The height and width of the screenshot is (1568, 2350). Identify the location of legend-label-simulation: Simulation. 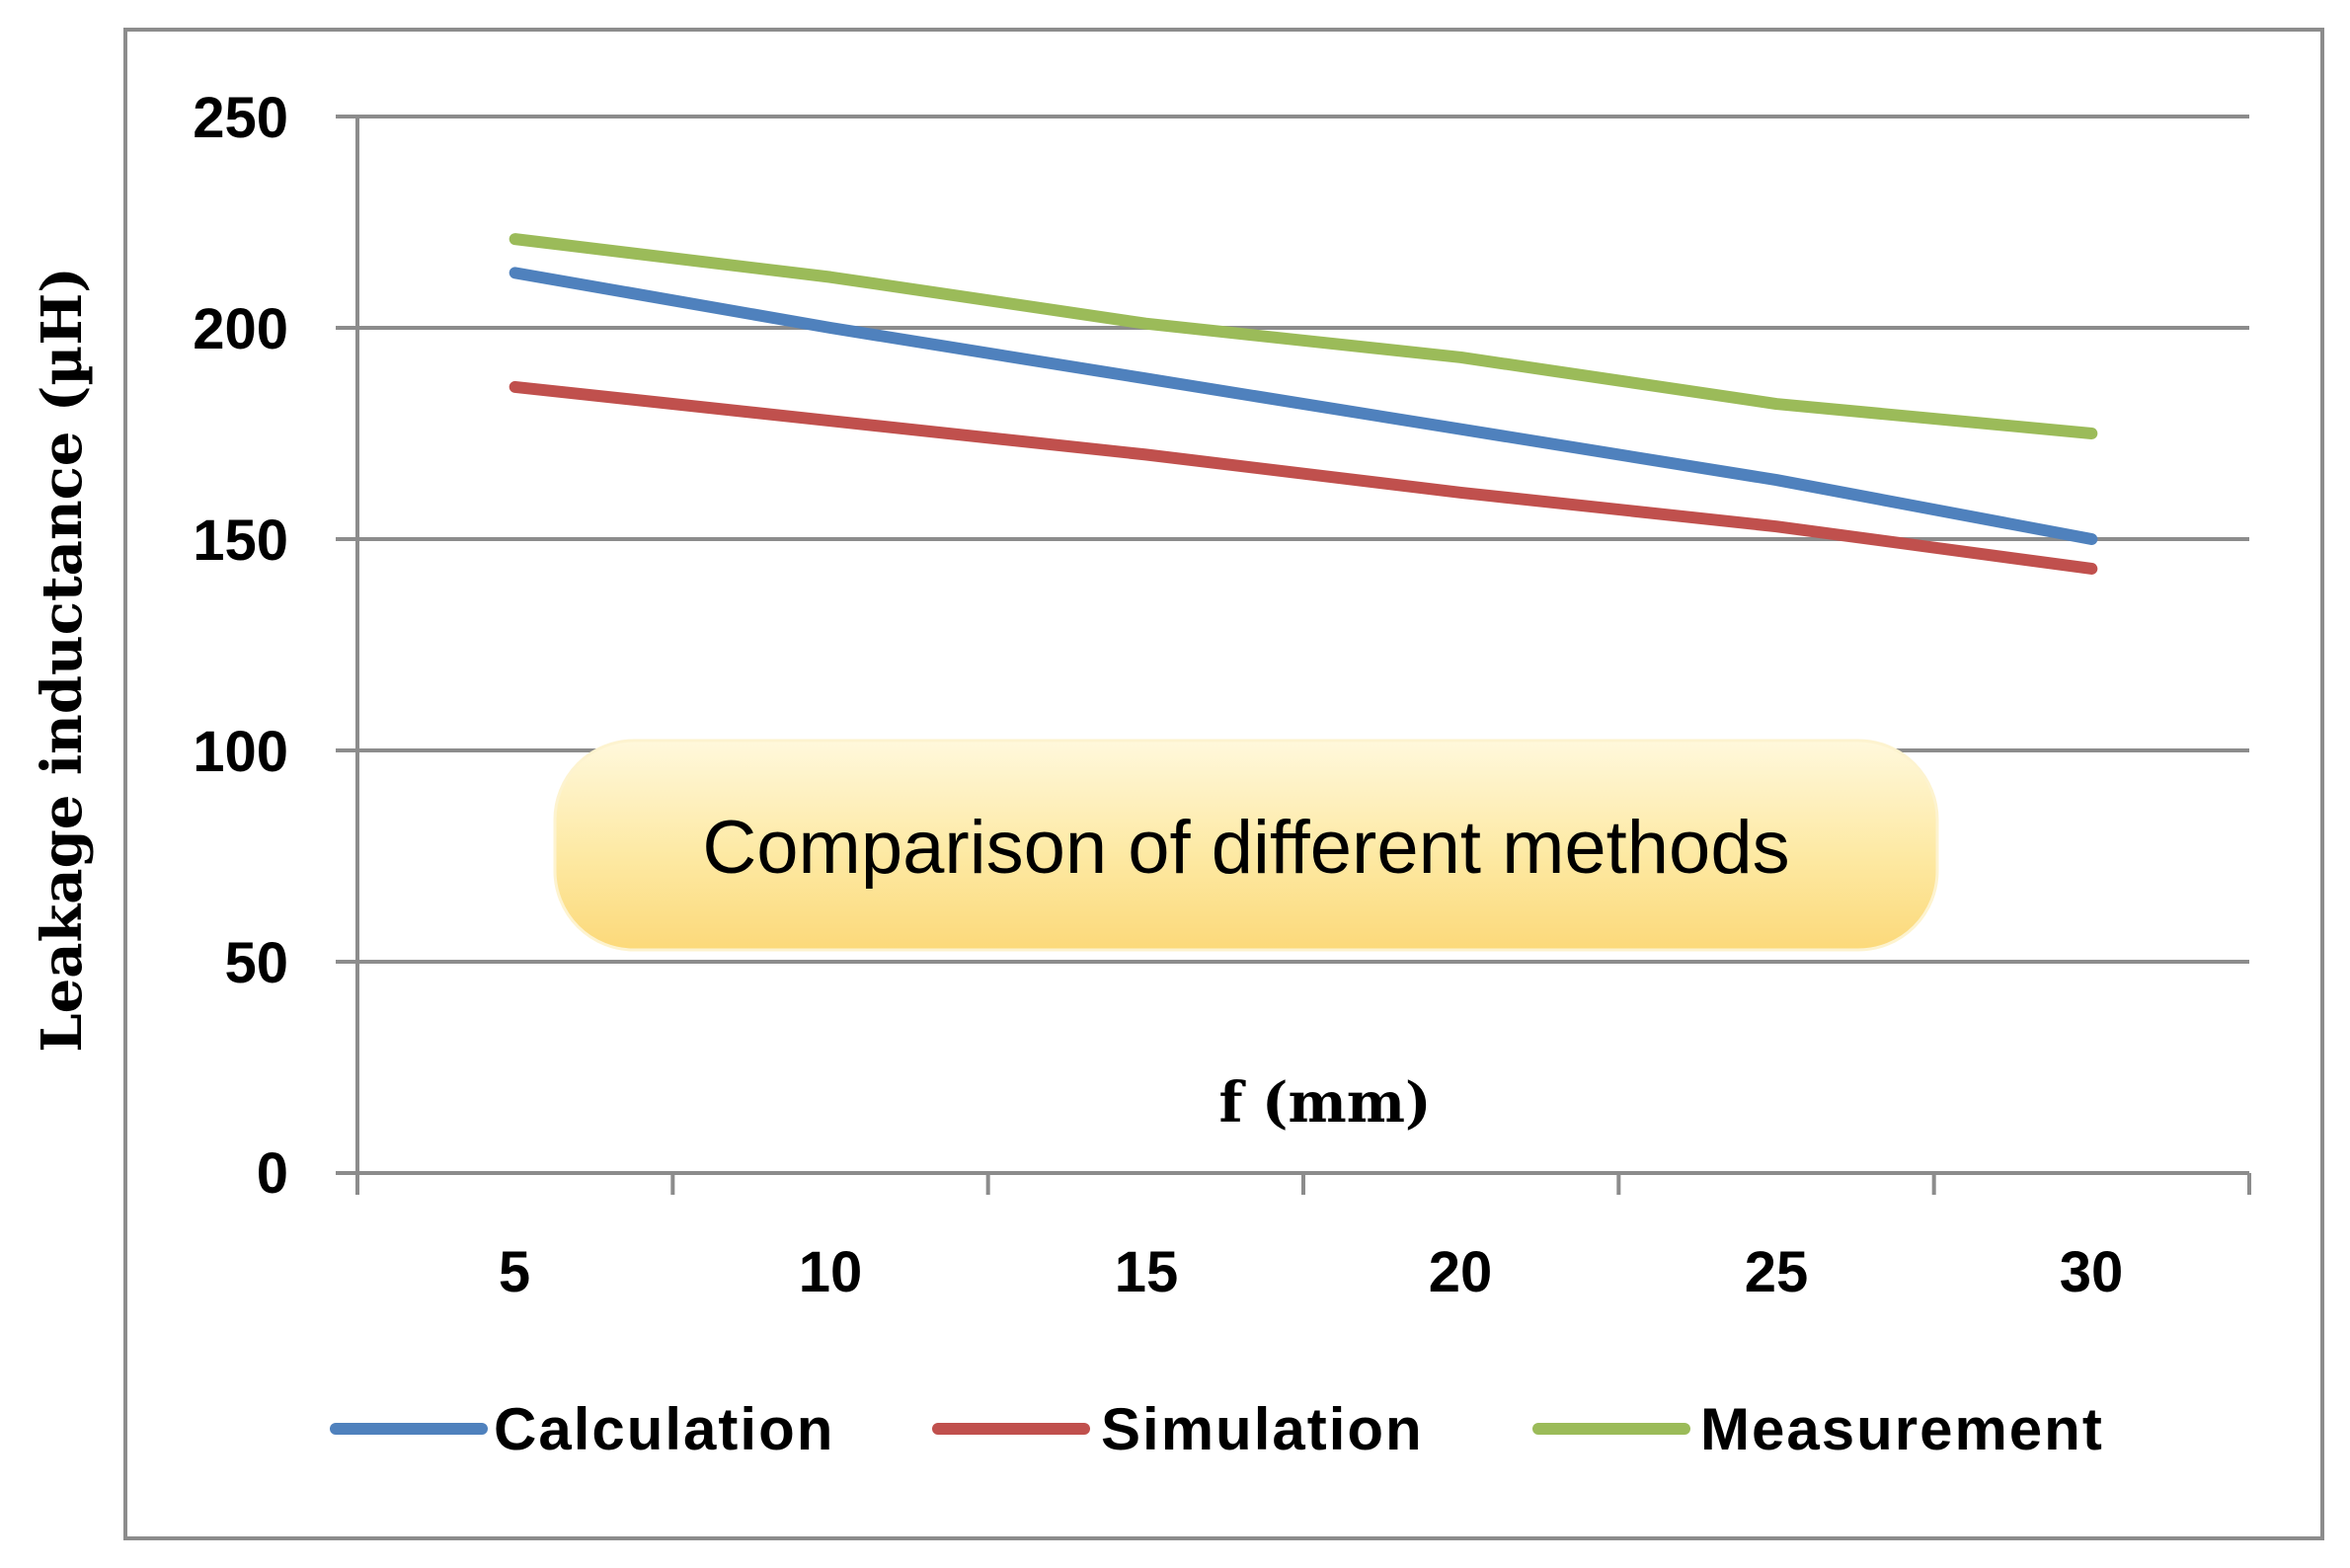
(1262, 1429).